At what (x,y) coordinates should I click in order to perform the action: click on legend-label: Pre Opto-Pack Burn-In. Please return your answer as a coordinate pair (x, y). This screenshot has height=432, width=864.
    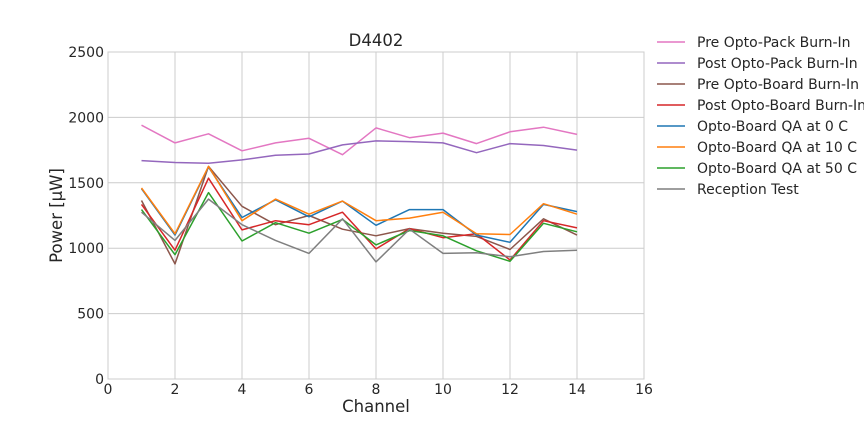
    Looking at the image, I should click on (774, 43).